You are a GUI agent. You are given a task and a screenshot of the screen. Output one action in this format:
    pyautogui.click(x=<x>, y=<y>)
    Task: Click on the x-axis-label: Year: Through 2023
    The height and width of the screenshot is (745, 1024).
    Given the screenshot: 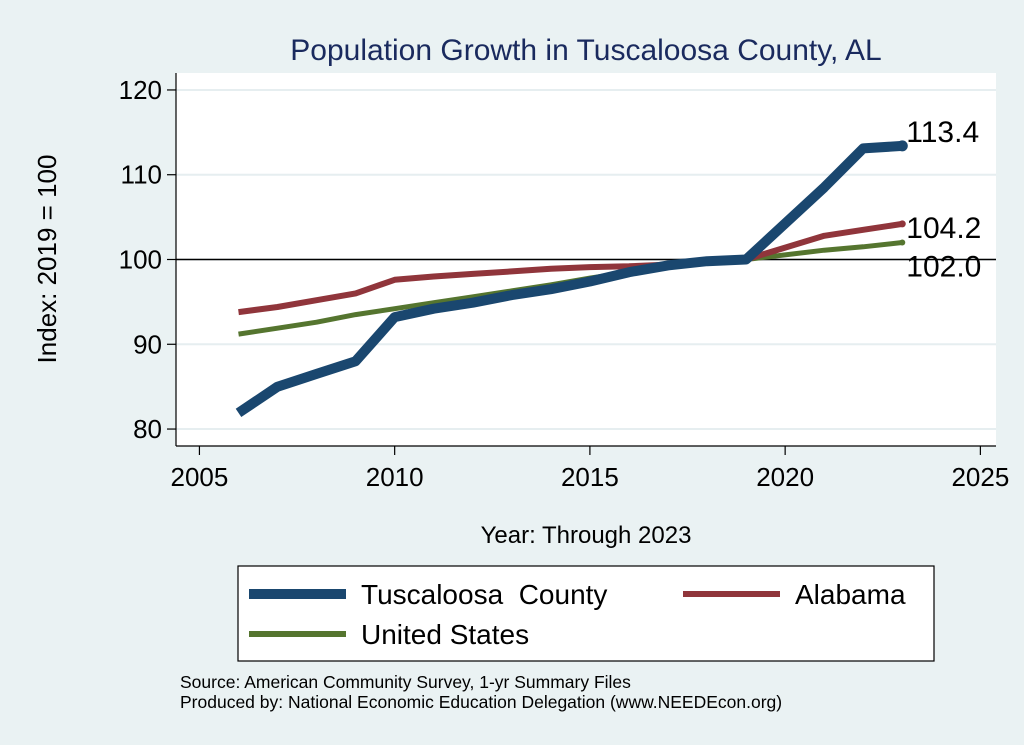 What is the action you would take?
    pyautogui.click(x=586, y=535)
    